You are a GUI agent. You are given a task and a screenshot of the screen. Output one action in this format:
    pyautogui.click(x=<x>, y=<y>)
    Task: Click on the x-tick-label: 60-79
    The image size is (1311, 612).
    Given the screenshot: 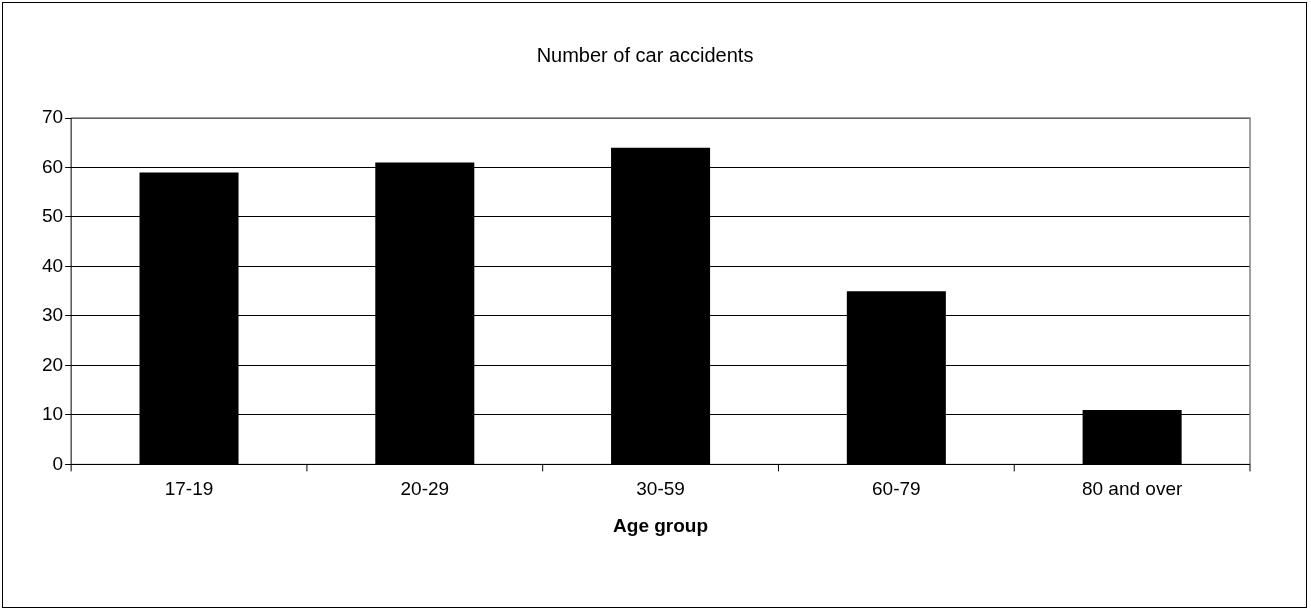 What is the action you would take?
    pyautogui.click(x=896, y=489)
    